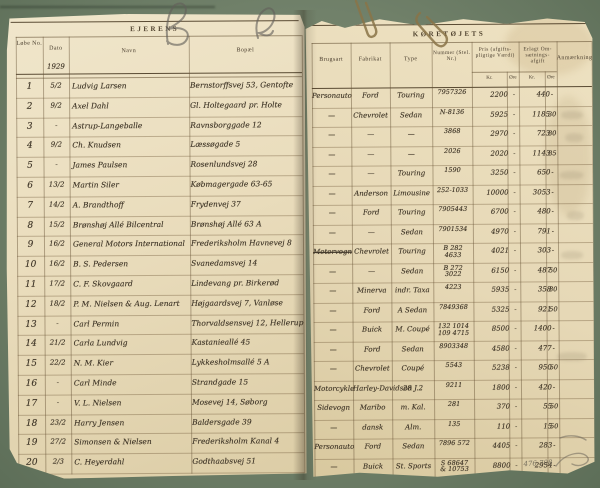 This screenshot has width=600, height=488. What do you see at coordinates (58, 422) in the screenshot?
I see `cell-date: 23/2` at bounding box center [58, 422].